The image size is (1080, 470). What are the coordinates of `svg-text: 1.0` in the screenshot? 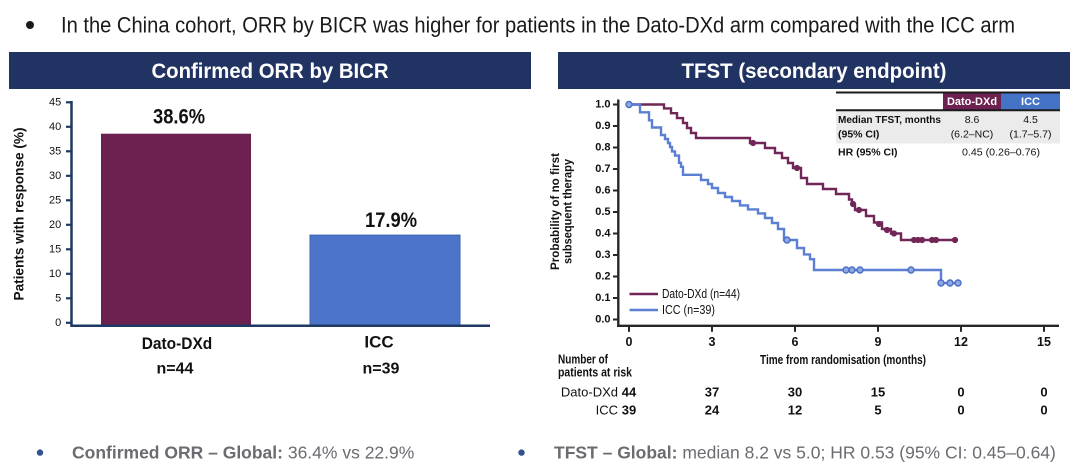 It's located at (602, 105).